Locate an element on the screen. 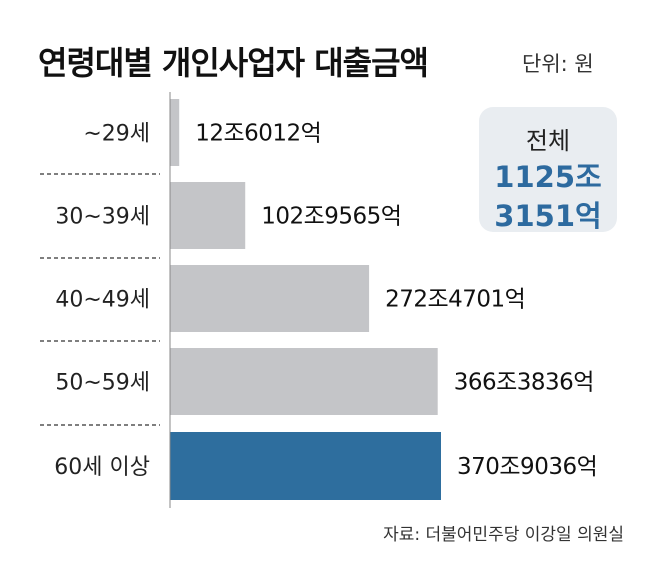 The height and width of the screenshot is (577, 658). value-label: 12조6012억 is located at coordinates (258, 134).